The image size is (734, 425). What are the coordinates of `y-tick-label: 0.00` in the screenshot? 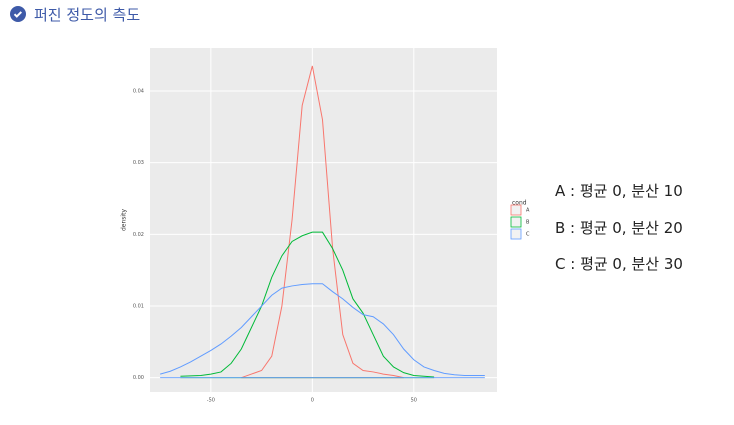 It's located at (138, 378).